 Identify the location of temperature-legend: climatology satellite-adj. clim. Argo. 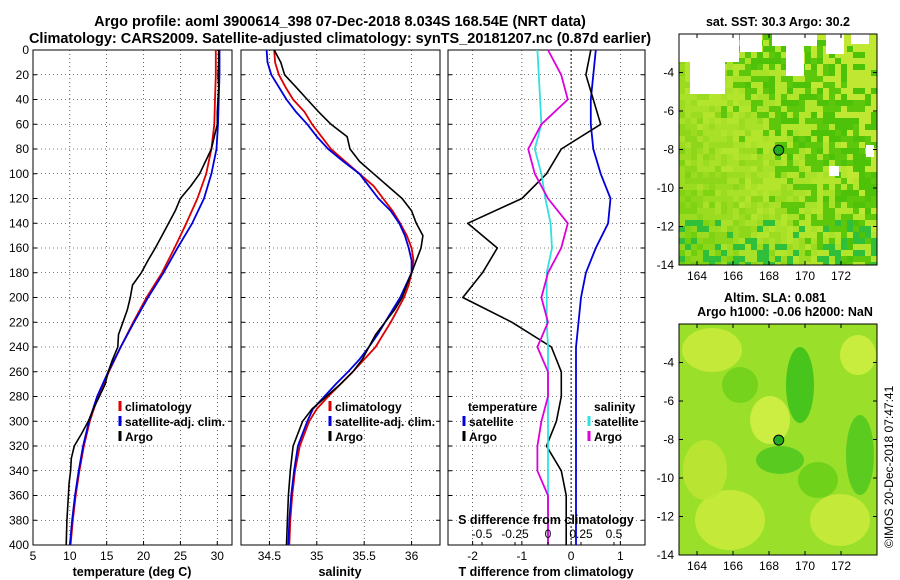
(171, 422).